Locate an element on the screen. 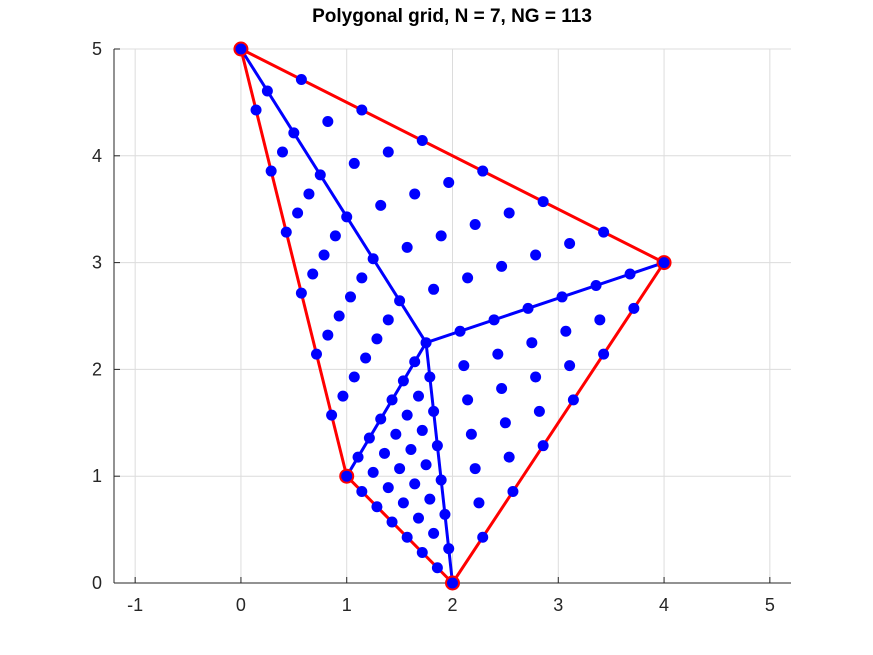 This screenshot has height=655, width=873. x-tick-label: 3 is located at coordinates (558, 605).